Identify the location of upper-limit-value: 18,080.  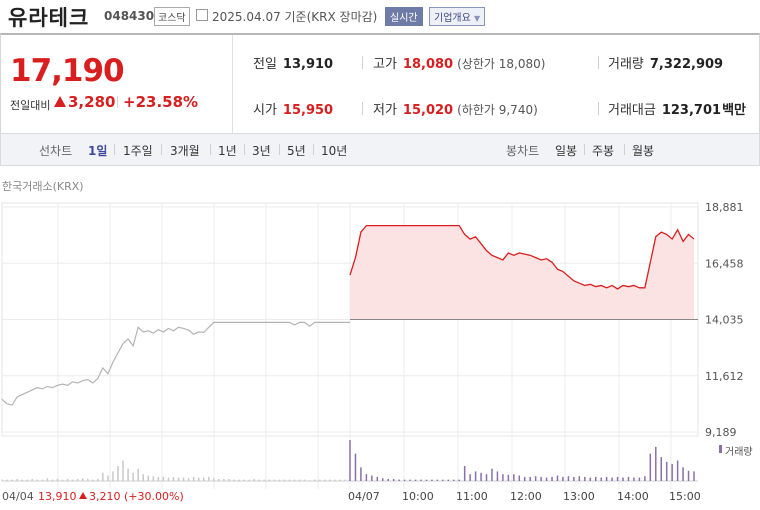
(519, 64).